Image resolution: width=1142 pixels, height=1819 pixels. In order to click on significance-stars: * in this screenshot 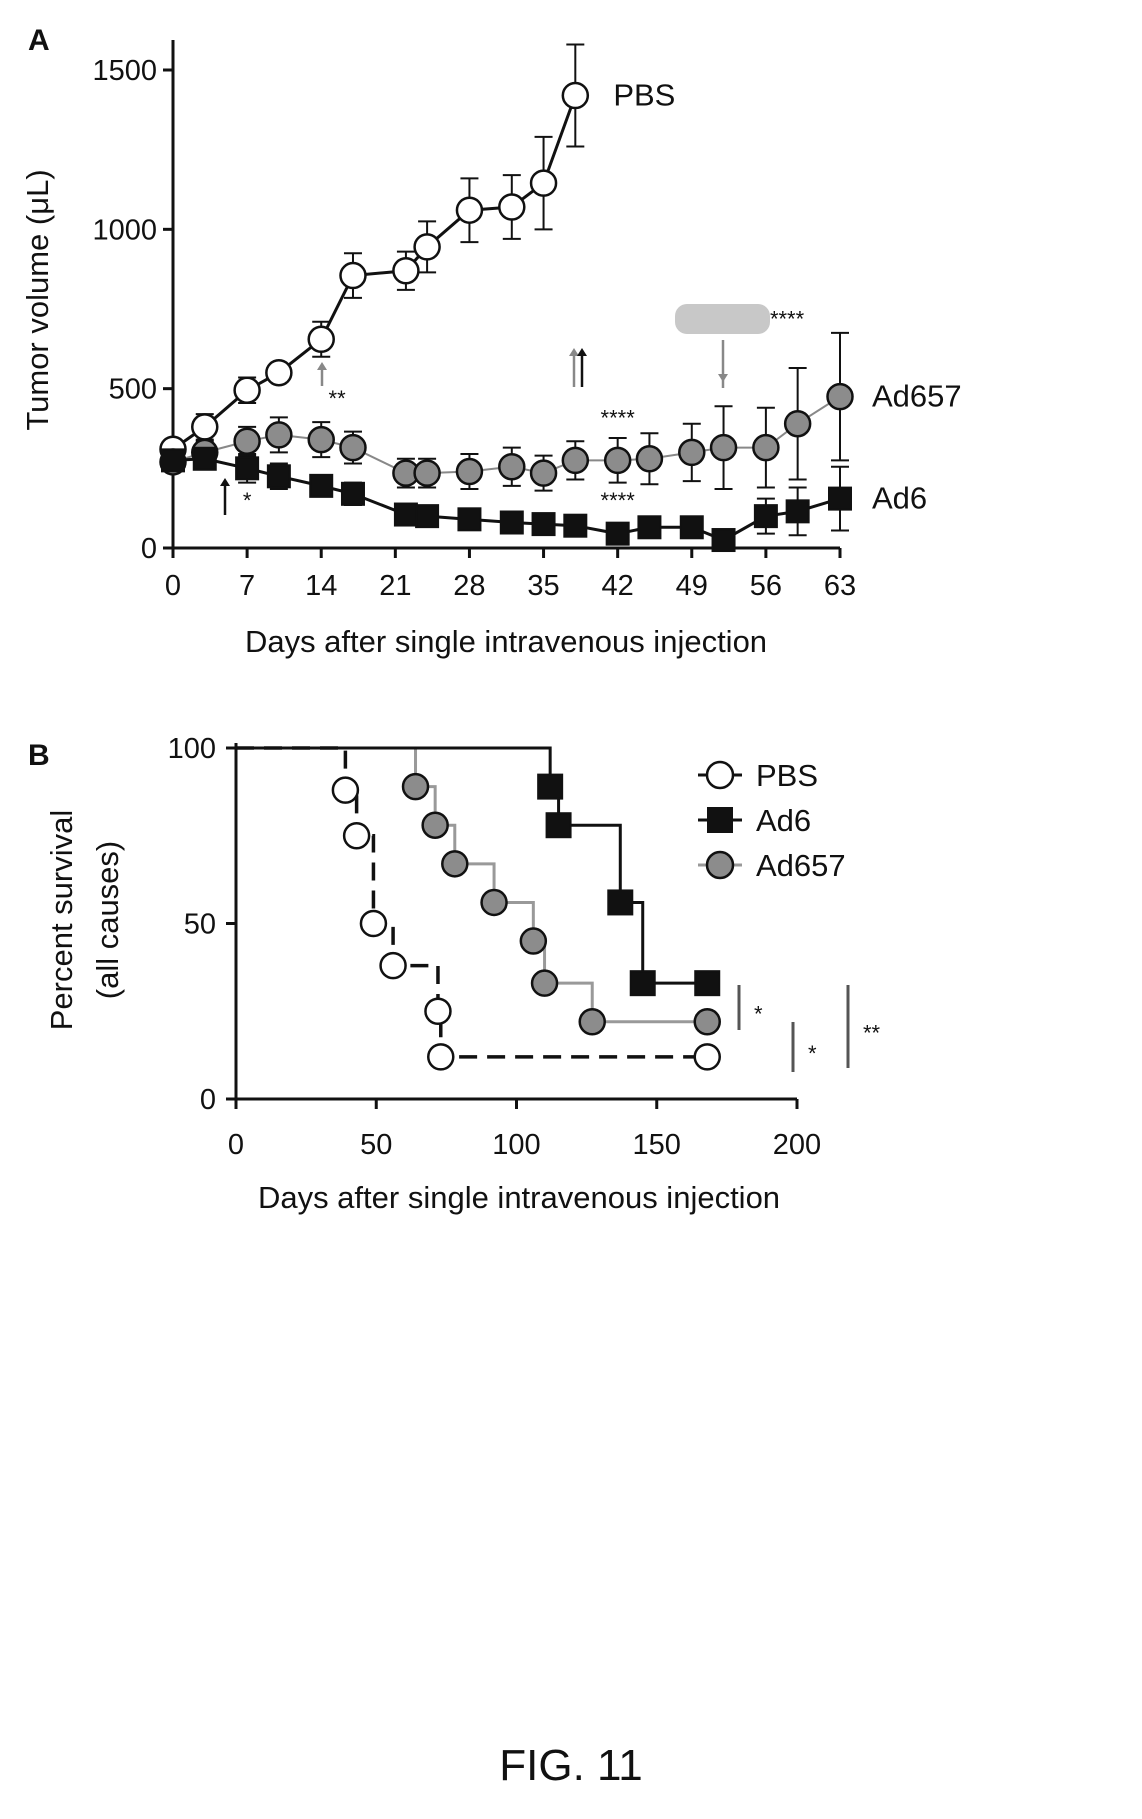, I will do `click(758, 1014)`.